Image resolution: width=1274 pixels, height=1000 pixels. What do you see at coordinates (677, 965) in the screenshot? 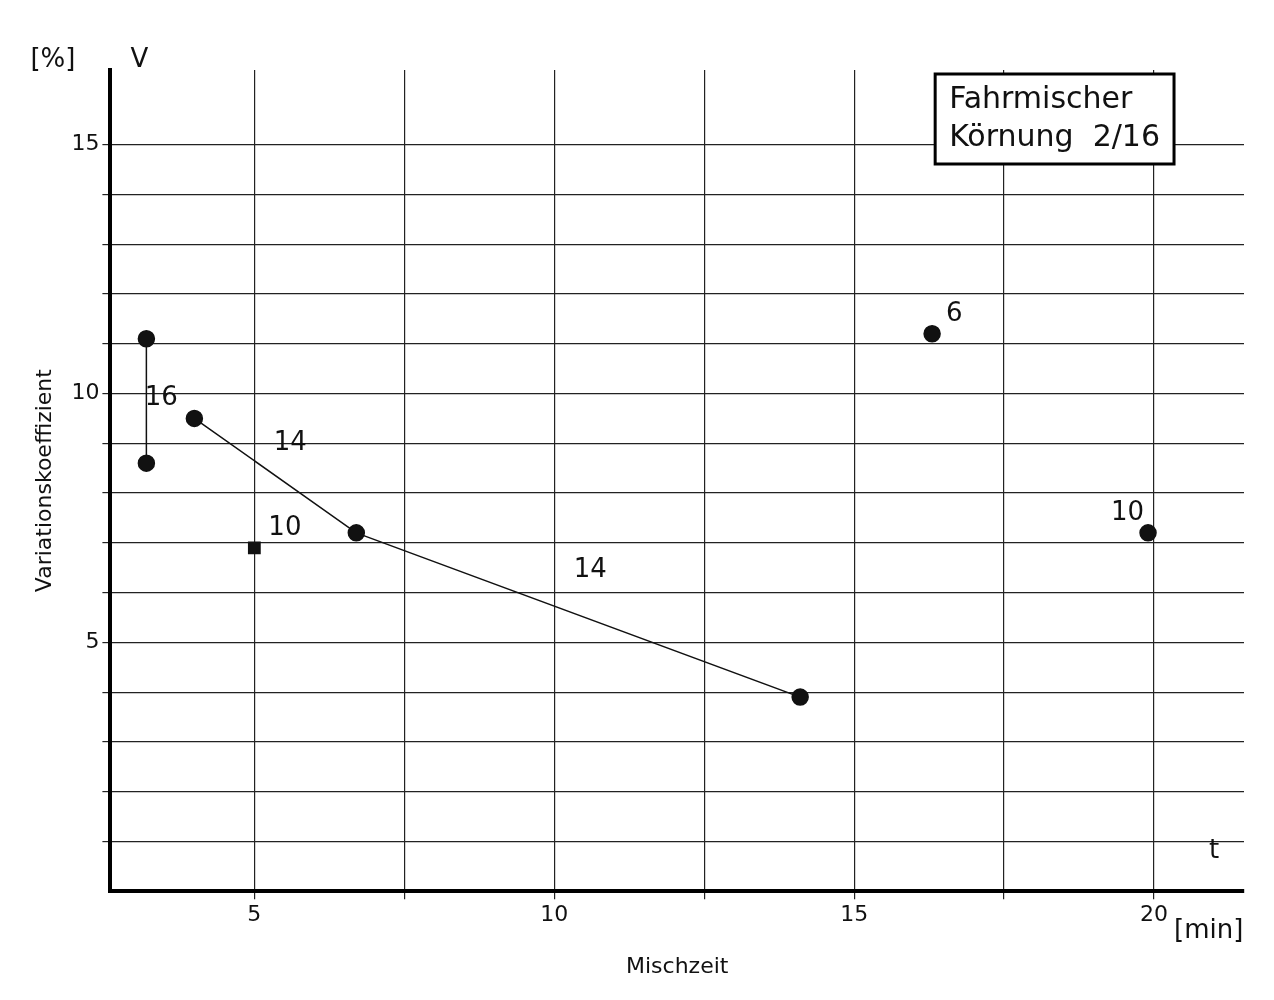
I see `x-axis-title: Mischzeit` at bounding box center [677, 965].